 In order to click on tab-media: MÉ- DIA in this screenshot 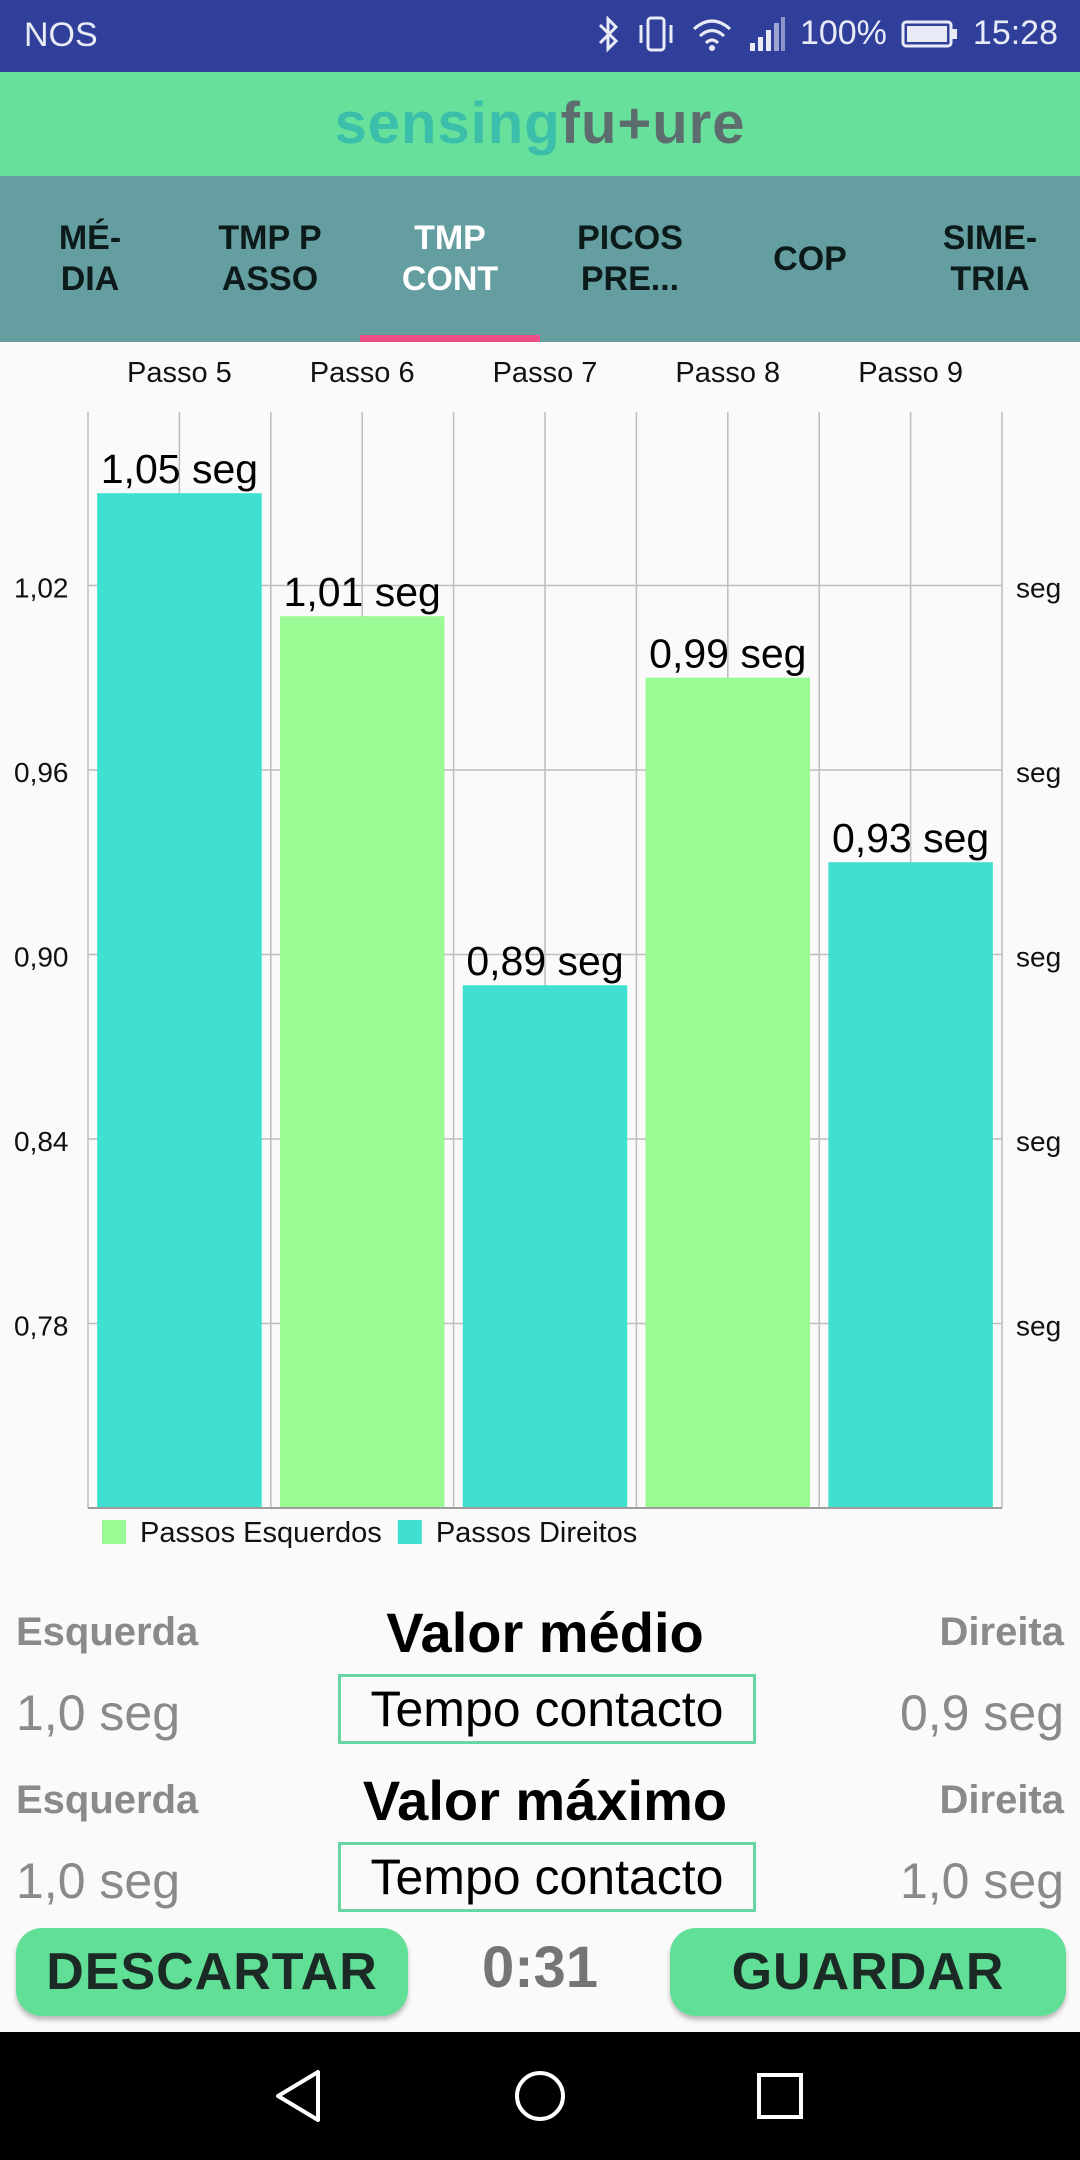, I will do `click(90, 259)`.